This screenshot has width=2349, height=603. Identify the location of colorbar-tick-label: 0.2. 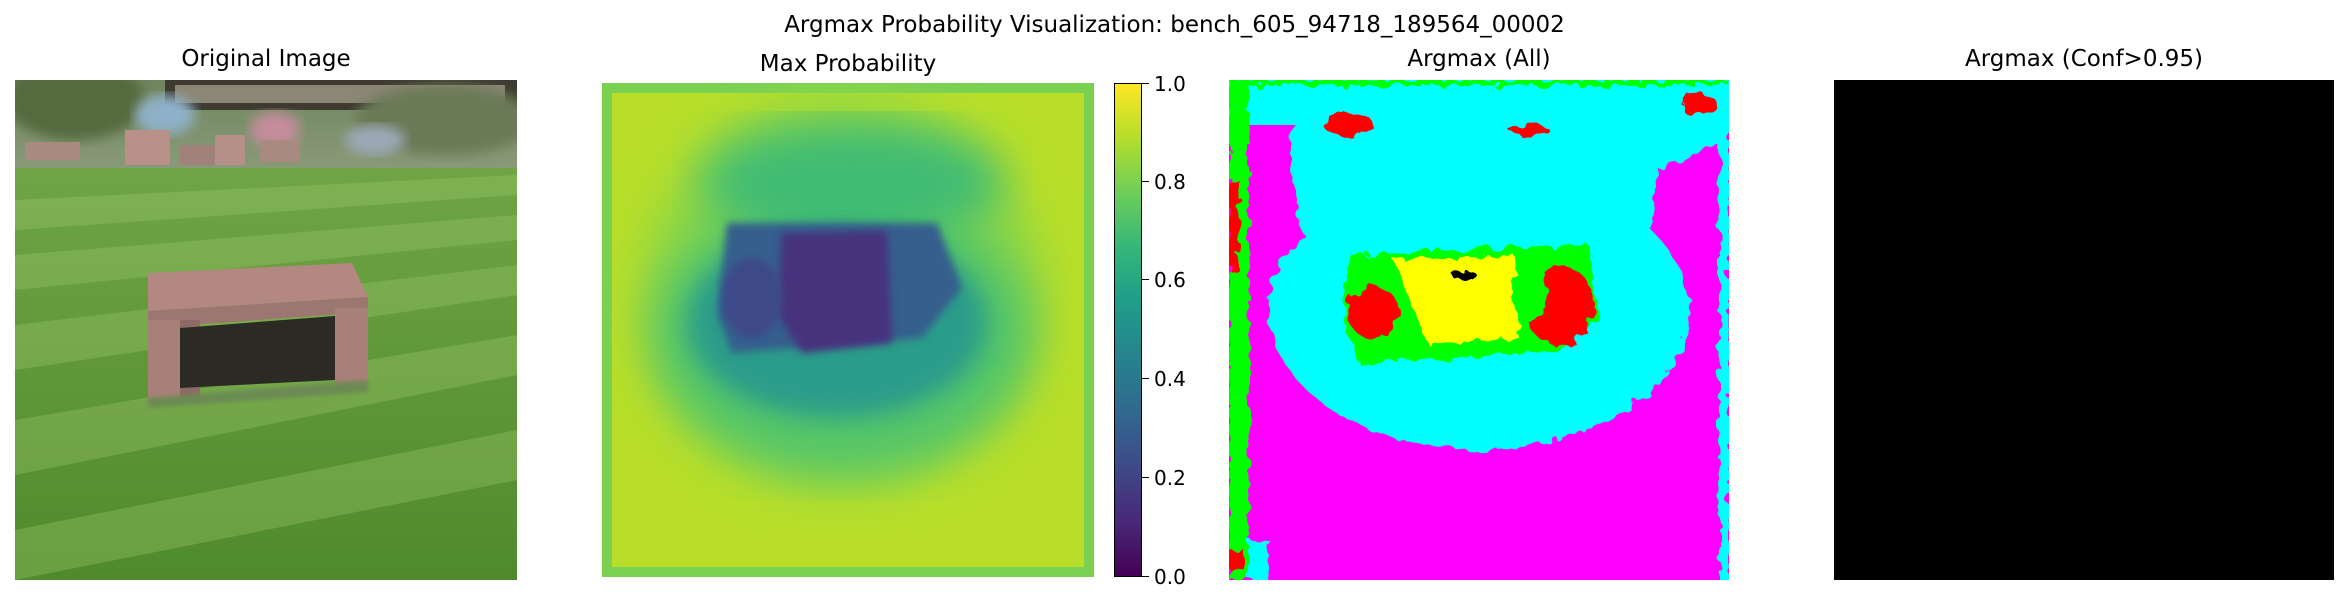
(1170, 478).